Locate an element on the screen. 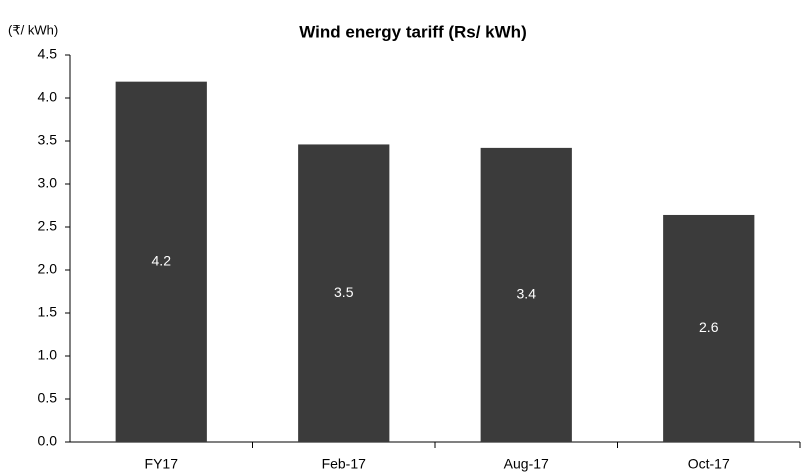 This screenshot has width=803, height=473. data-label: 3.5 is located at coordinates (344, 292).